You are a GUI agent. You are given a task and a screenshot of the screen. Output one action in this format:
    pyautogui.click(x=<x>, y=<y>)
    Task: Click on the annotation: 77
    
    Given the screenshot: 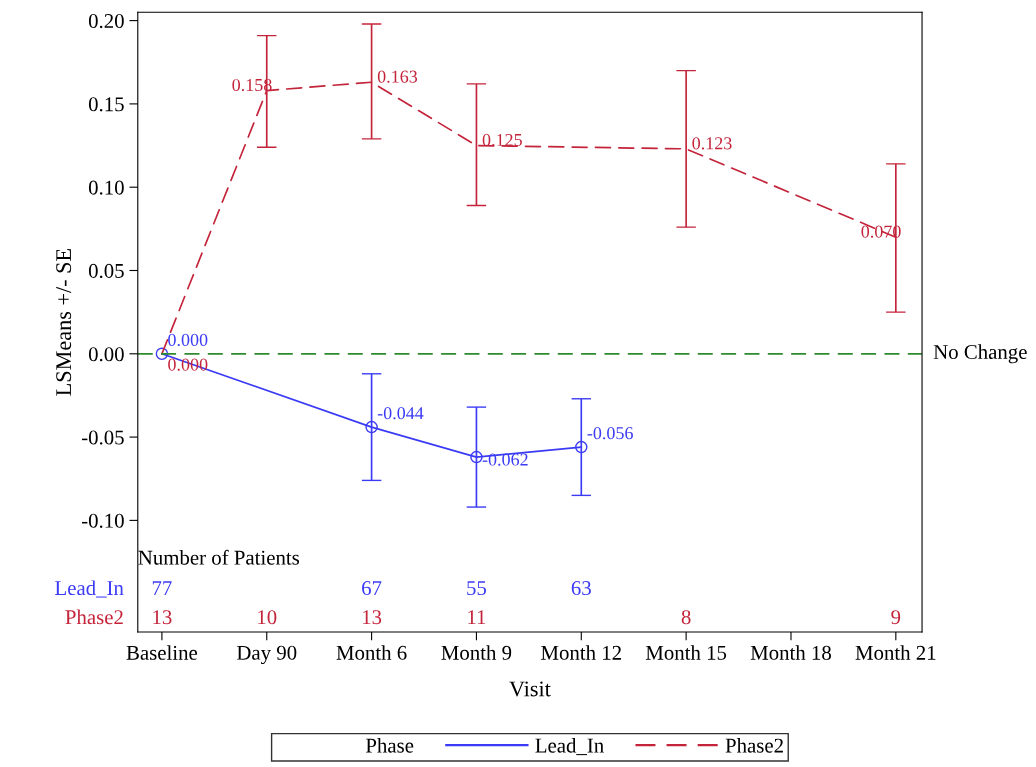 What is the action you would take?
    pyautogui.click(x=162, y=588)
    